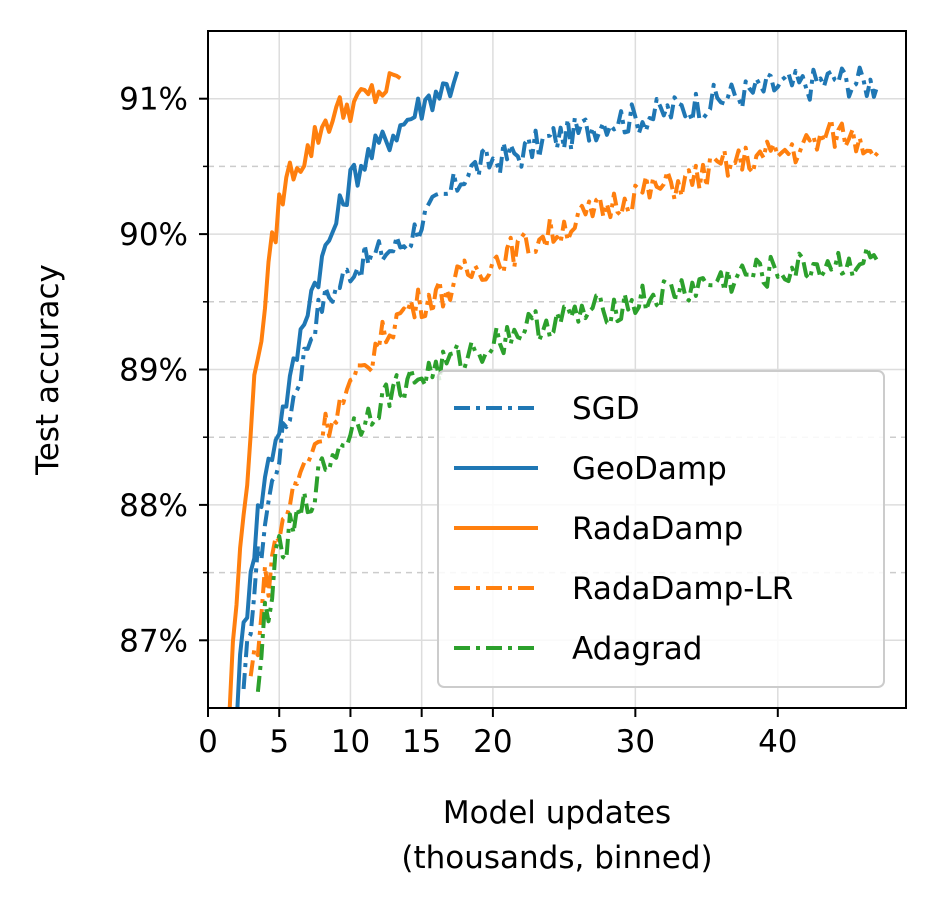 Image resolution: width=935 pixels, height=911 pixels. Describe the element at coordinates (492, 742) in the screenshot. I see `x-tick-label: 20` at that location.